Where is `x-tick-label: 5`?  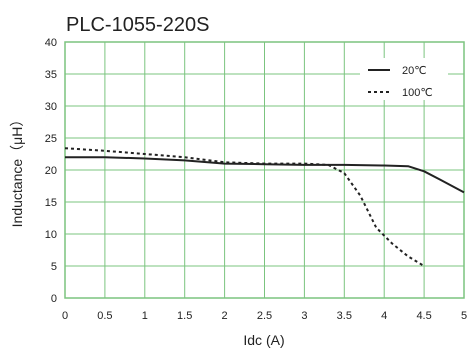
x-tick-label: 5 is located at coordinates (464, 316).